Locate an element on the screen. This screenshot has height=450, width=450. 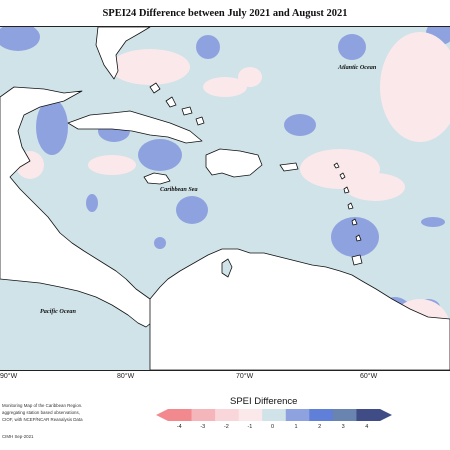
credit-line-2: aggregating station based observations, is located at coordinates (41, 412).